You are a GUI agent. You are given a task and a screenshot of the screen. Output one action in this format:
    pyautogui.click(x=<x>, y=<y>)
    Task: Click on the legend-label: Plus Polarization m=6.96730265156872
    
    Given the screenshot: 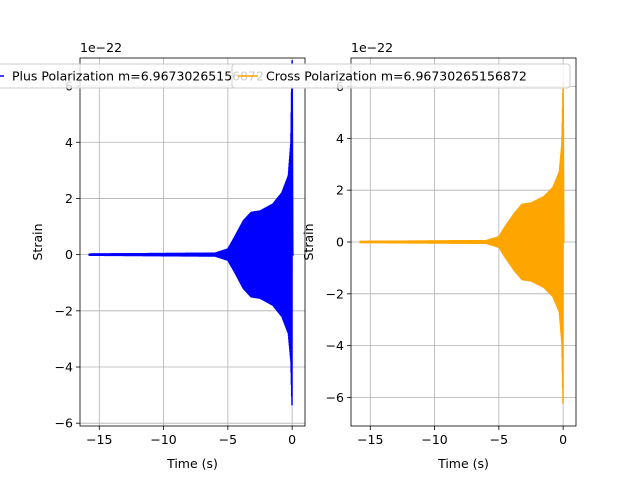 What is the action you would take?
    pyautogui.click(x=138, y=76)
    